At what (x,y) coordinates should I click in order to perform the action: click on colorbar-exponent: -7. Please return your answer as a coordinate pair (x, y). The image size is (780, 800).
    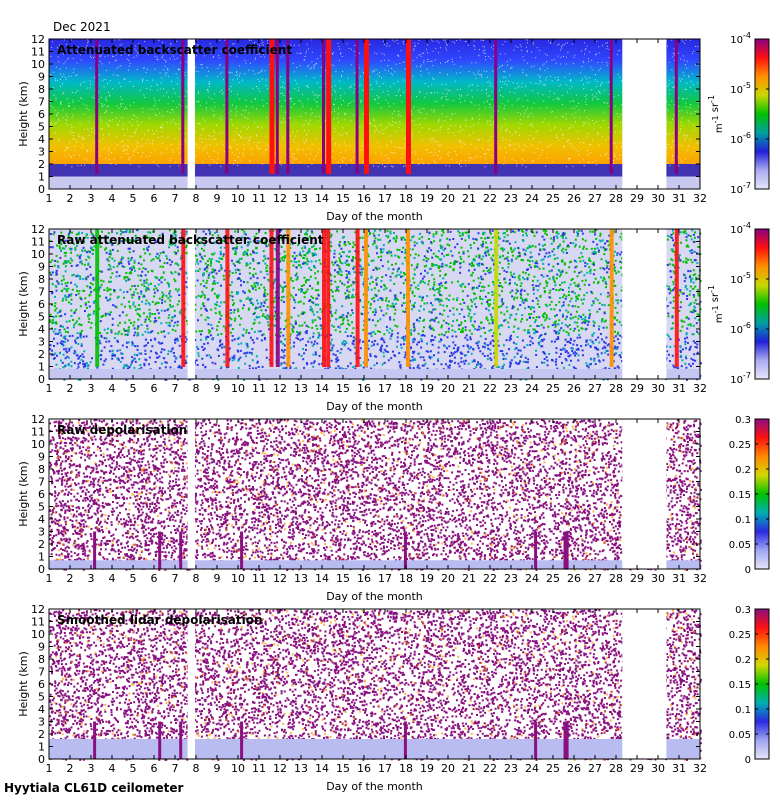
    Looking at the image, I should click on (747, 185).